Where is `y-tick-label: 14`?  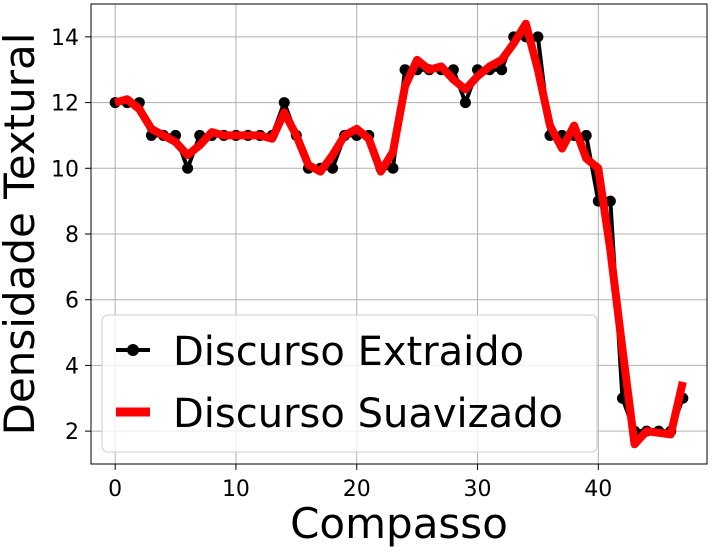 y-tick-label: 14 is located at coordinates (65, 38).